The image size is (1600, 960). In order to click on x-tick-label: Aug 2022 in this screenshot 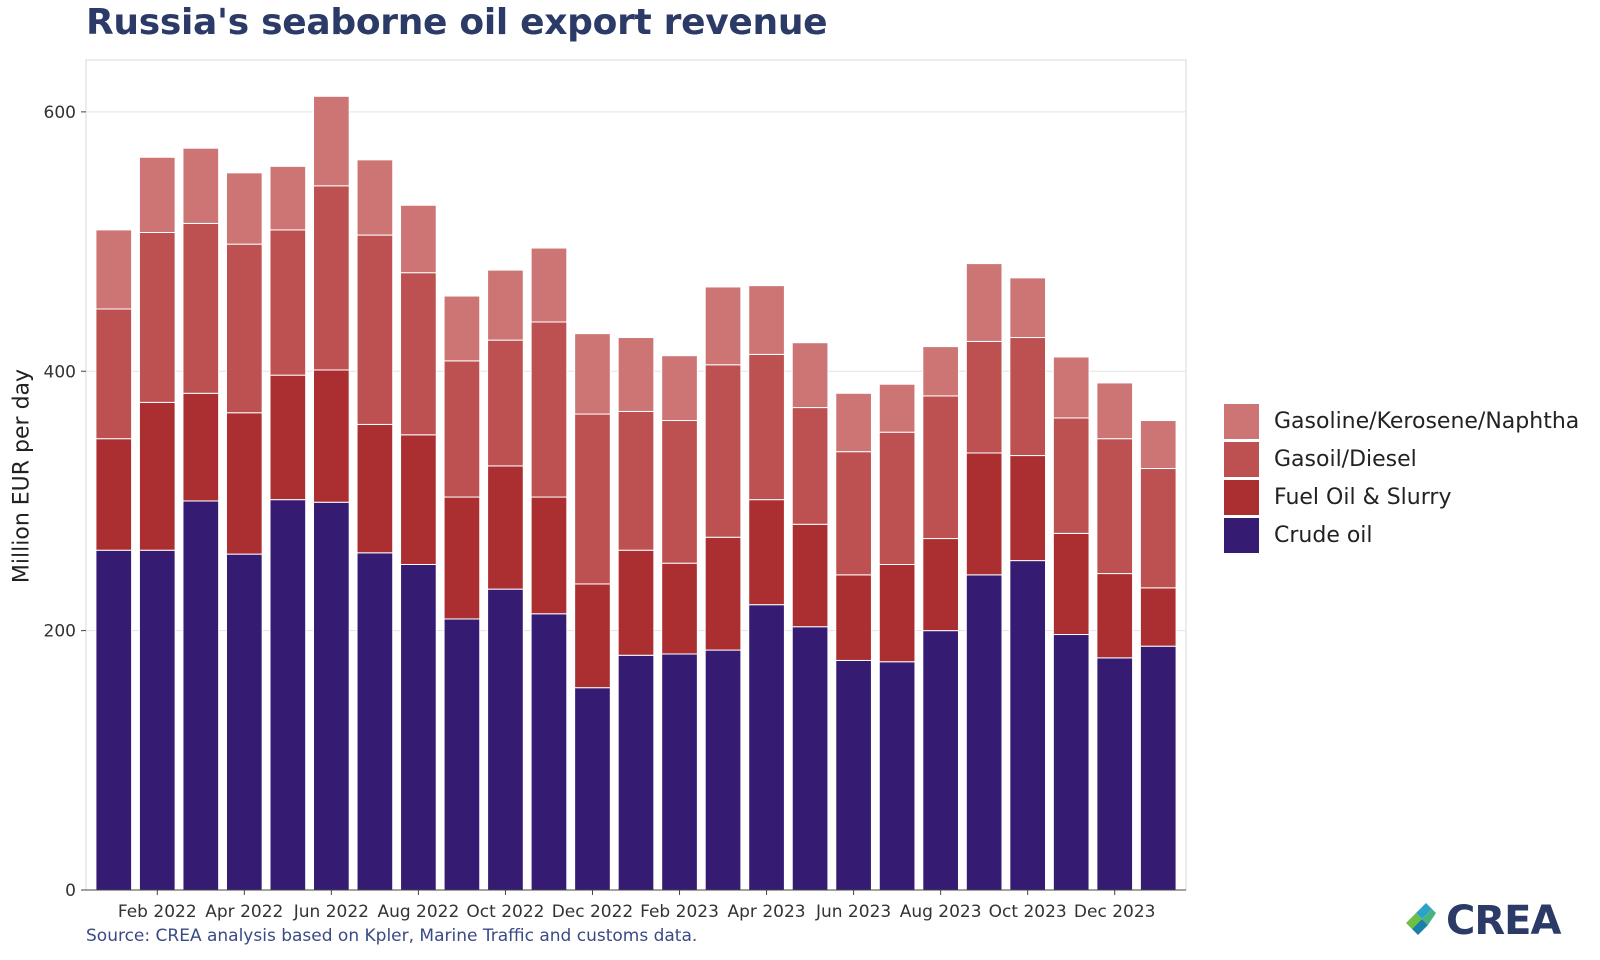, I will do `click(418, 912)`.